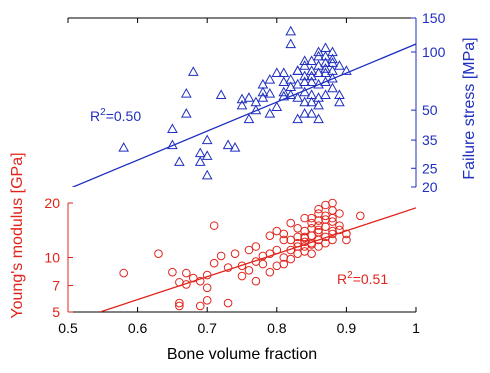 The height and width of the screenshot is (373, 490). I want to click on failure-stress-tick-label: 35, so click(430, 140).